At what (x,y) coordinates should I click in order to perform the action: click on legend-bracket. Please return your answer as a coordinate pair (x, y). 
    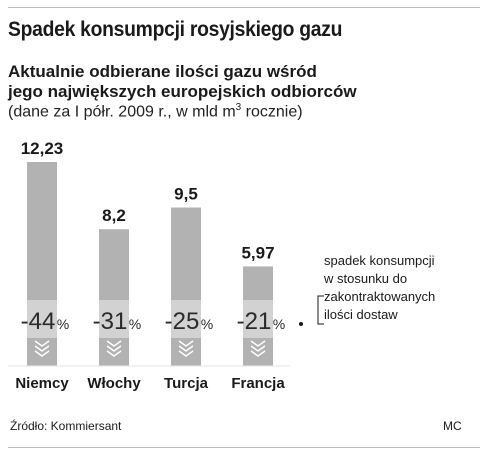
    Looking at the image, I should click on (320, 310).